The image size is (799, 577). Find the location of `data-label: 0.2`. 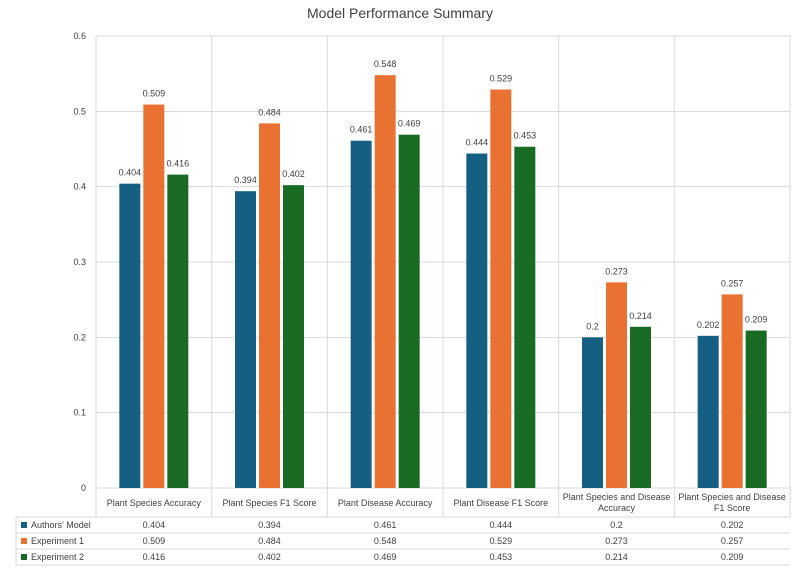

data-label: 0.2 is located at coordinates (592, 326).